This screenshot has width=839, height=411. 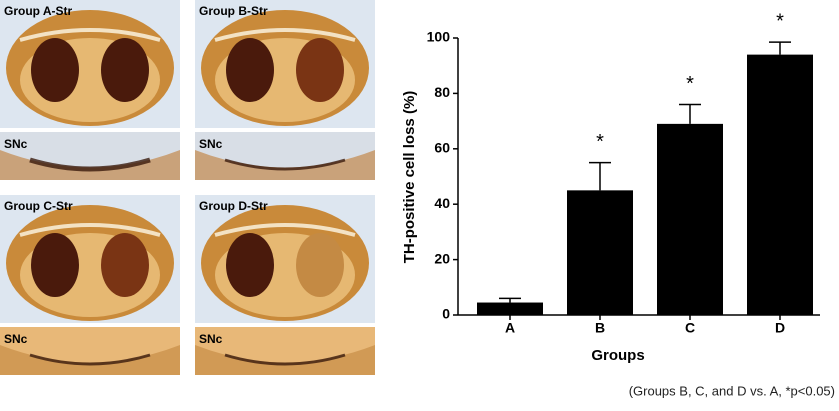 What do you see at coordinates (442, 148) in the screenshot?
I see `y-tick-label: 60` at bounding box center [442, 148].